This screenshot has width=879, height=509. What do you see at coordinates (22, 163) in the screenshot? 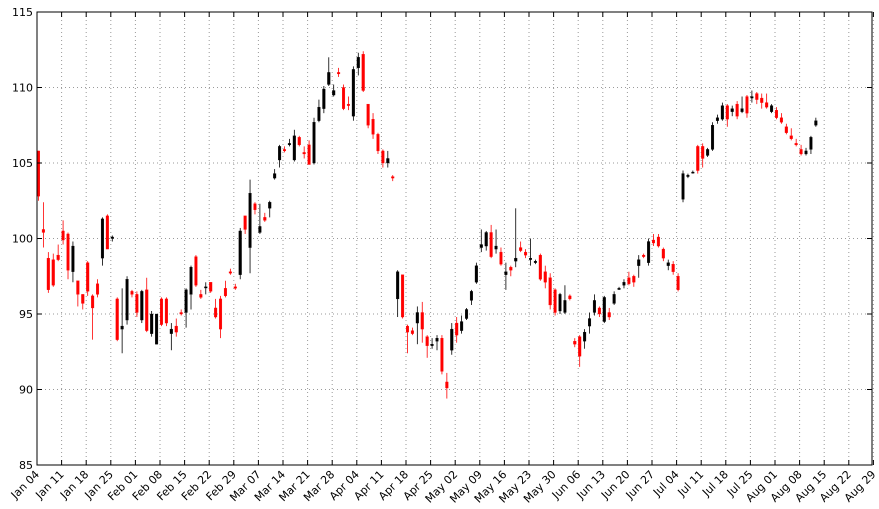
I see `y-tick-label: 105` at bounding box center [22, 163].